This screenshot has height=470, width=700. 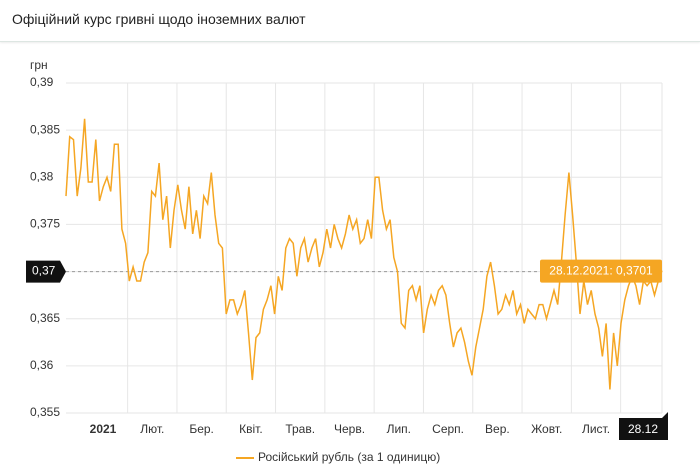 I want to click on x-tick-label: Жовт., so click(x=546, y=429).